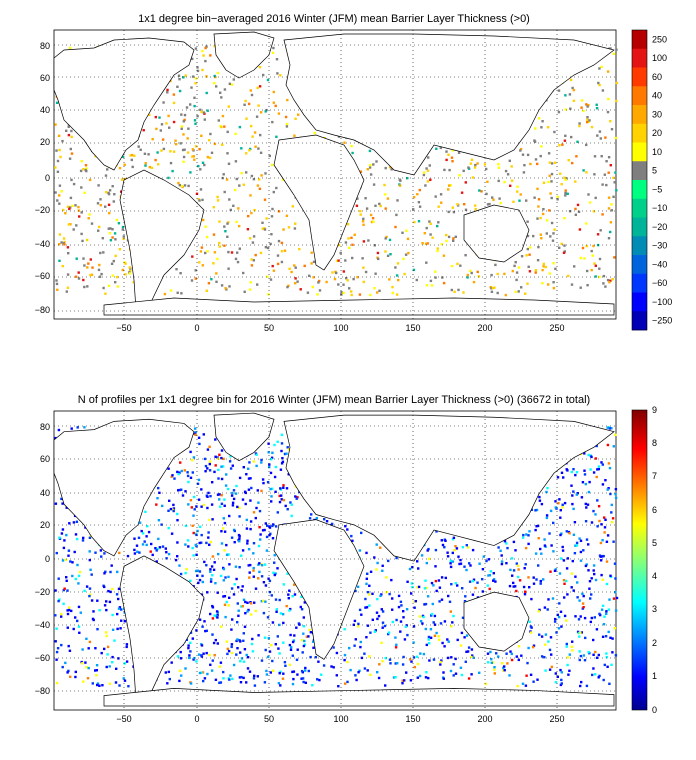 Image resolution: width=696 pixels, height=760 pixels. I want to click on colorbar-2: 9 8 7 6 5 4 3 2 1 0, so click(644, 560).